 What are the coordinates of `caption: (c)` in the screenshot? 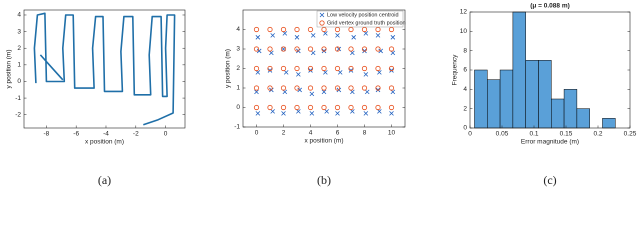 It's located at (549, 180).